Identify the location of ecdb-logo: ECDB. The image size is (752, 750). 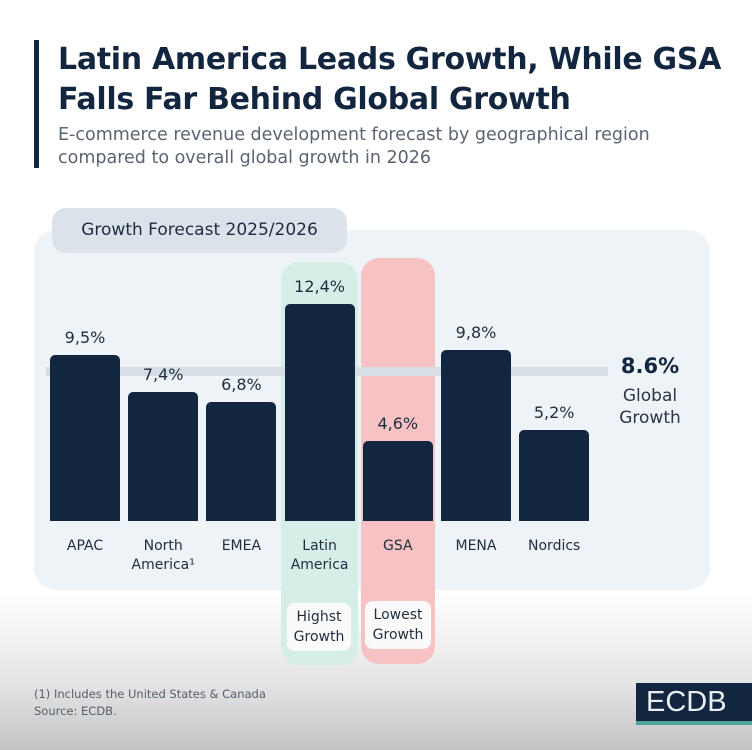
(694, 704).